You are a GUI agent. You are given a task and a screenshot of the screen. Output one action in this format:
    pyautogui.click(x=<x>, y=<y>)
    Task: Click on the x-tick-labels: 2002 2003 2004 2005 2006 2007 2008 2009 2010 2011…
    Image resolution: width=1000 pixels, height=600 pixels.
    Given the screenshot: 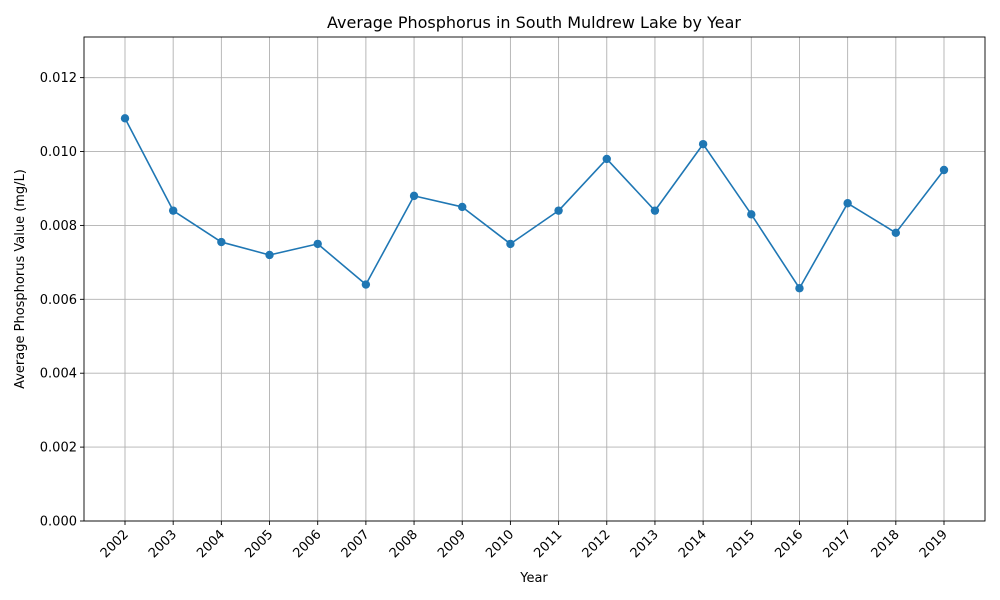 What is the action you would take?
    pyautogui.click(x=524, y=544)
    